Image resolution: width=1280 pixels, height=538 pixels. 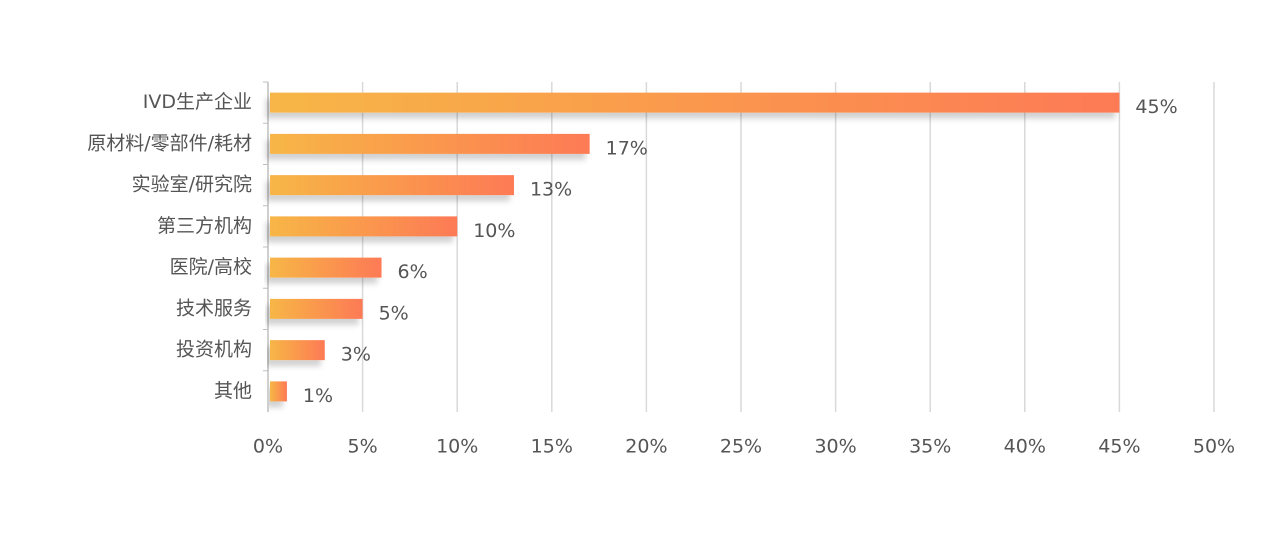 What do you see at coordinates (646, 447) in the screenshot?
I see `x-tick-label: 20%` at bounding box center [646, 447].